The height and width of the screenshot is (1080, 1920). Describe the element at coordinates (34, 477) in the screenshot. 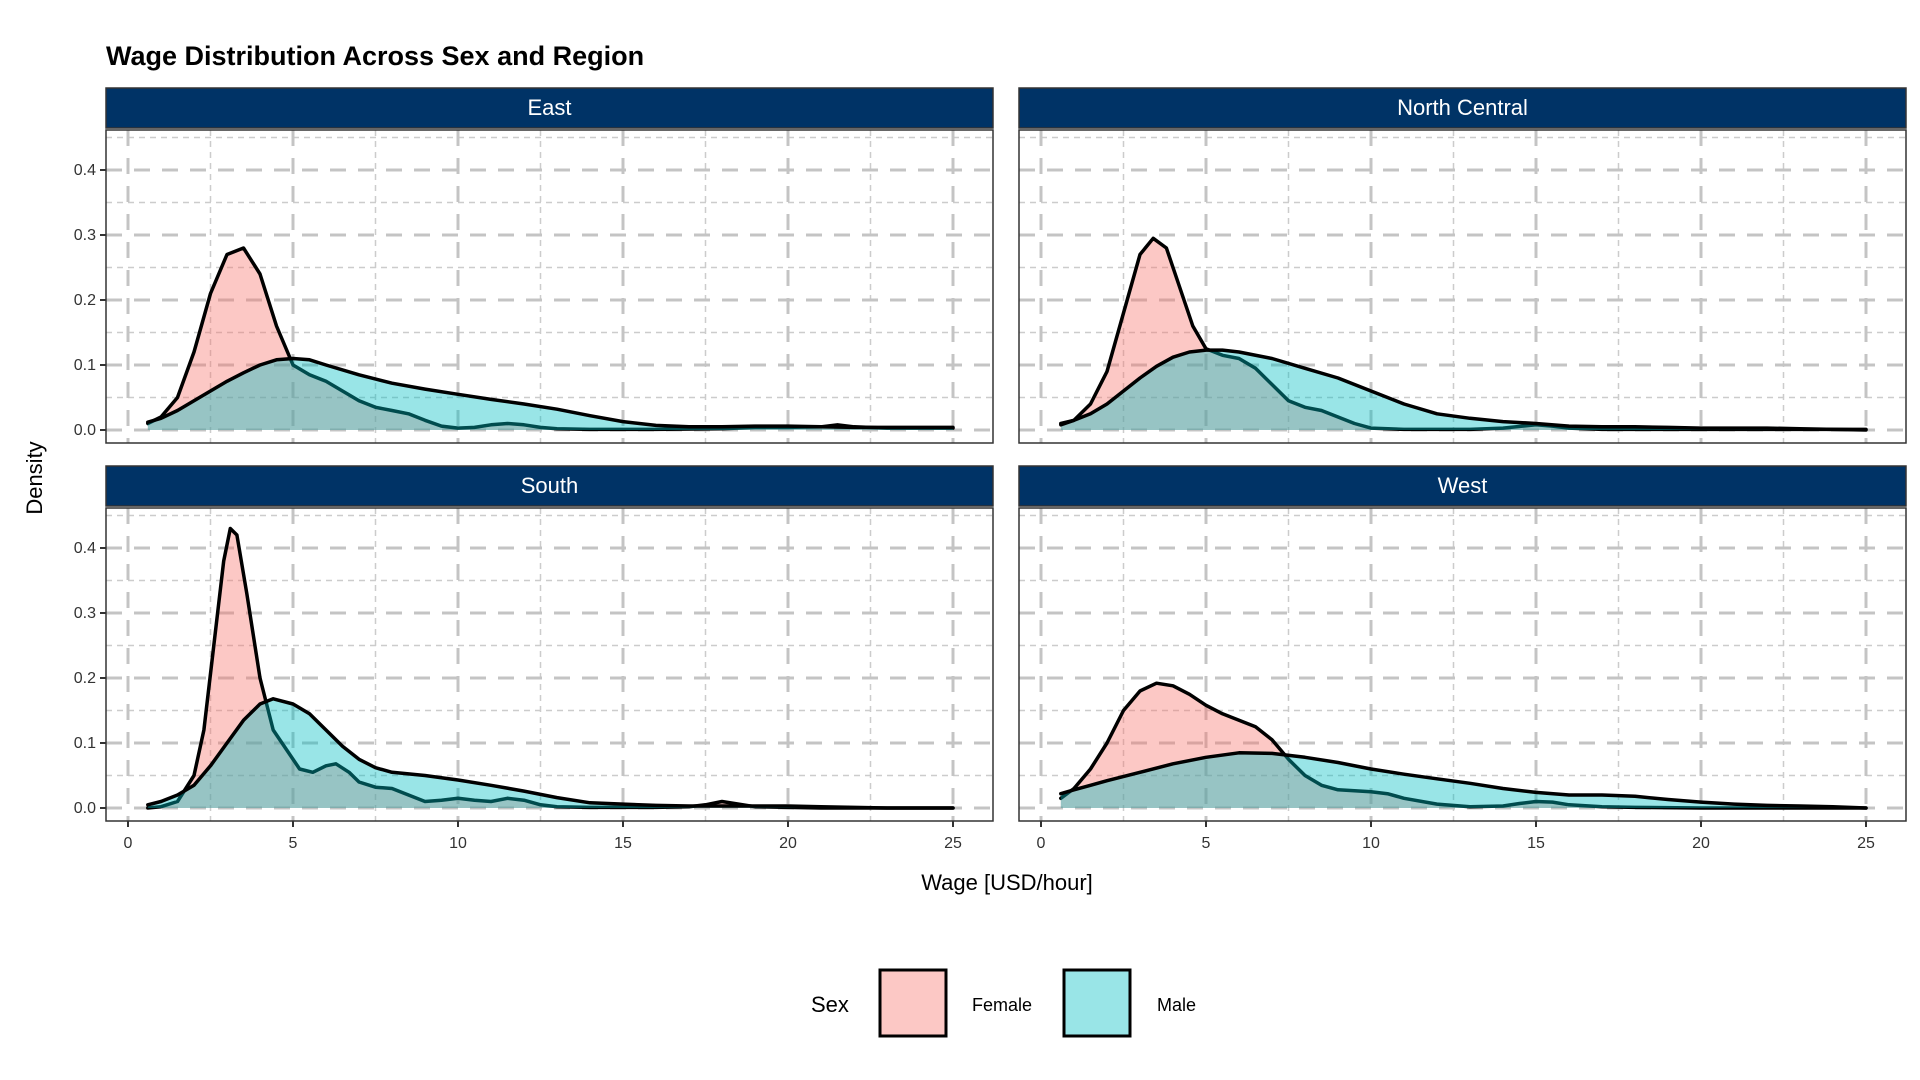

I see `y-axis-title: Density` at that location.